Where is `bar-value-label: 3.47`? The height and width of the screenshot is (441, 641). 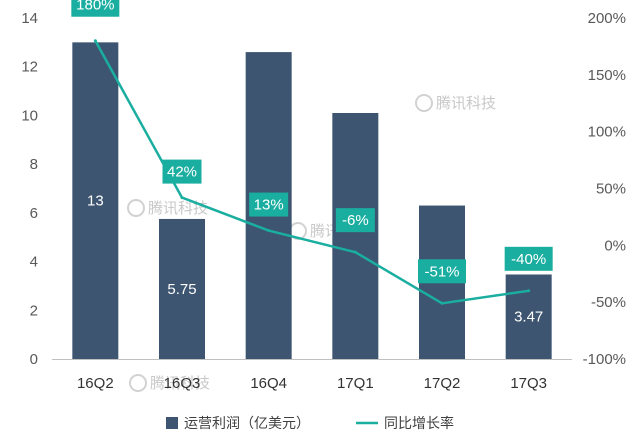
bar-value-label: 3.47 is located at coordinates (528, 317).